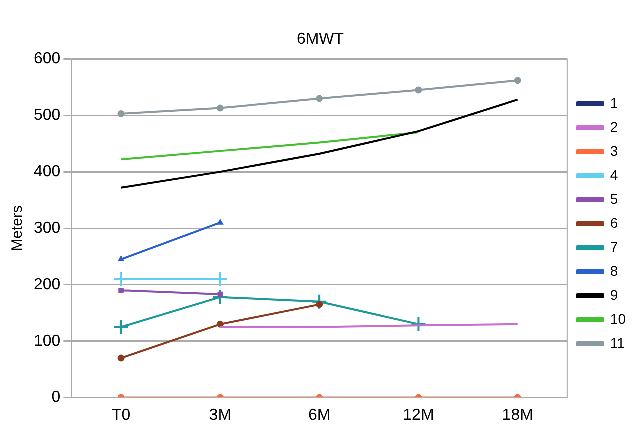 This screenshot has height=433, width=636. Describe the element at coordinates (47, 285) in the screenshot. I see `y-tick-label: 200` at that location.